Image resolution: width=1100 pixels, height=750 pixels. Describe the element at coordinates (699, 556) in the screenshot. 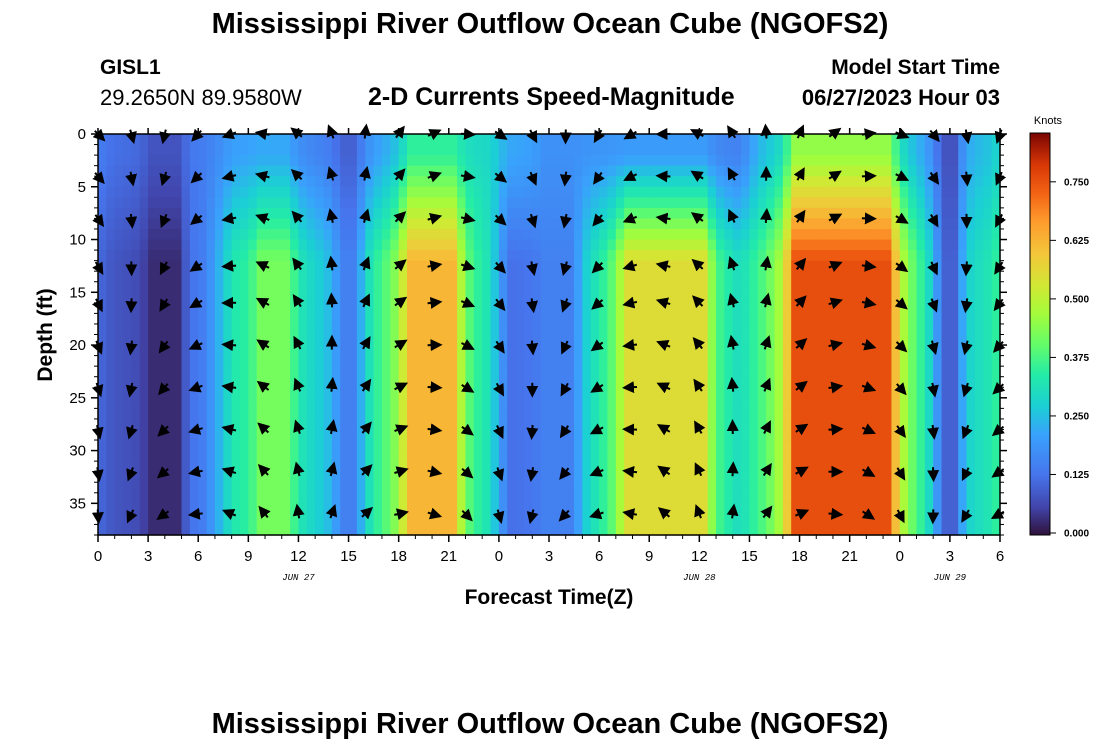

I see `x-tick-label: 12` at that location.